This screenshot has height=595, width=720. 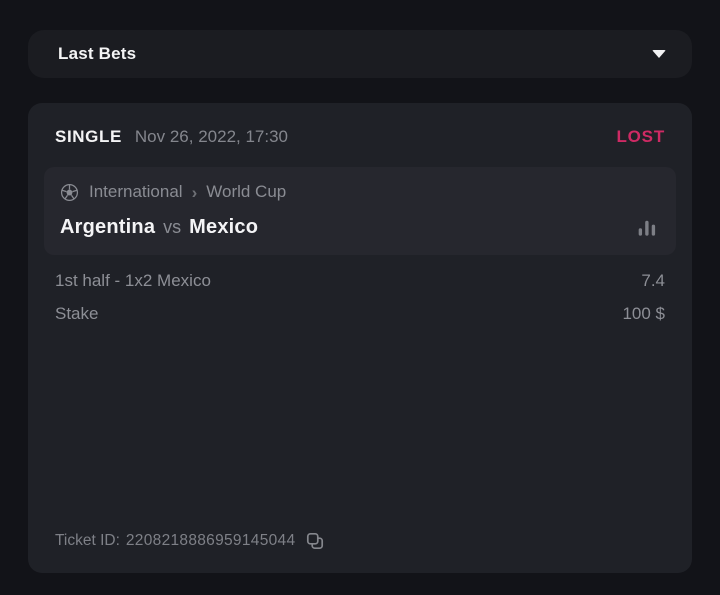 I want to click on selection-odds: 7.4, so click(x=653, y=280).